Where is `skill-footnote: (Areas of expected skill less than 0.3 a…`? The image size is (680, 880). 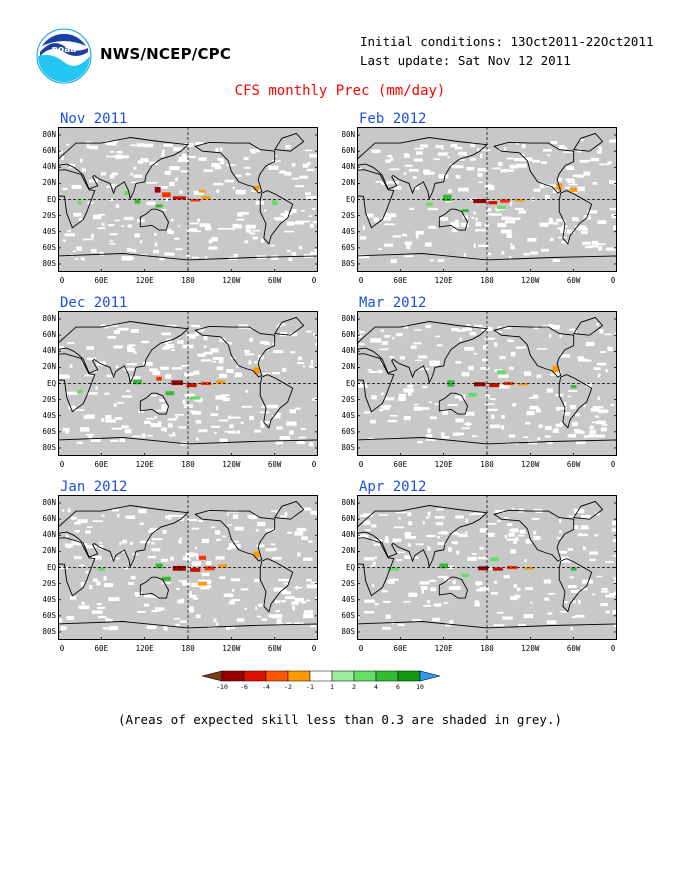 skill-footnote: (Areas of expected skill less than 0.3 a… is located at coordinates (339, 719).